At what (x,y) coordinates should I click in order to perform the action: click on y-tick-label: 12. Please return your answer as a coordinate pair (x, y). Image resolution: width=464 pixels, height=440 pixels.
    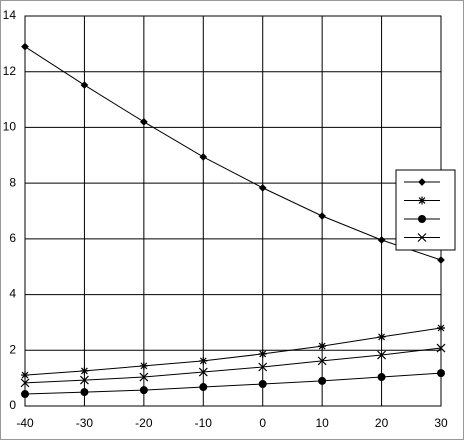
    Looking at the image, I should click on (10, 71).